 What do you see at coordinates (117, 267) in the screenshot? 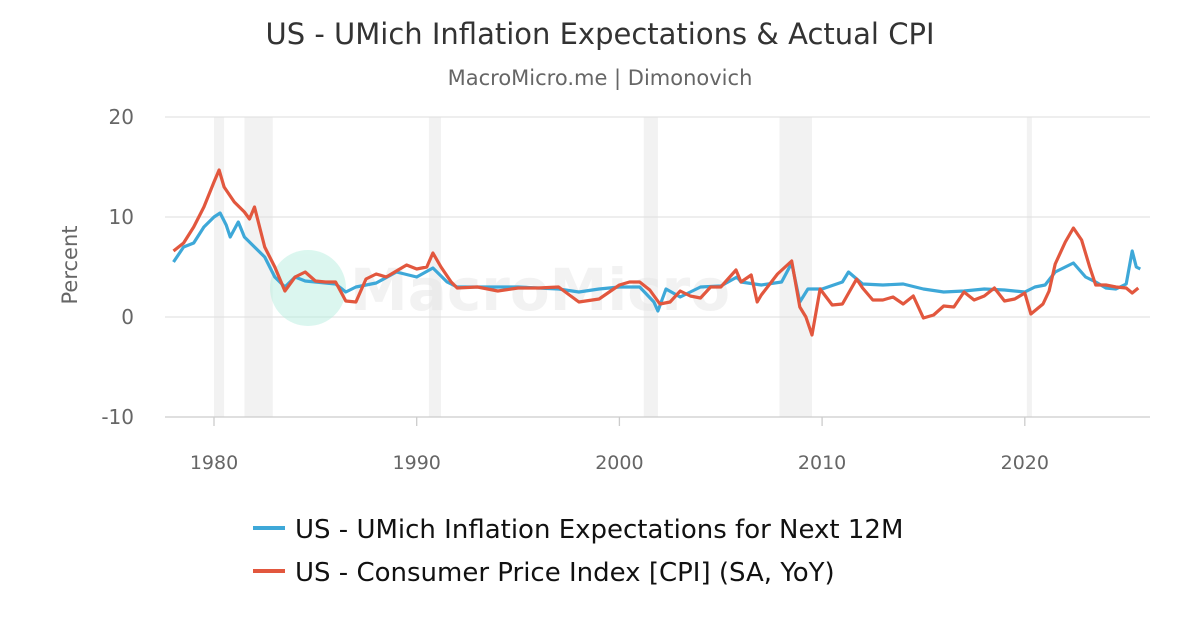
I see `y-axis: 20 10 0 -10` at bounding box center [117, 267].